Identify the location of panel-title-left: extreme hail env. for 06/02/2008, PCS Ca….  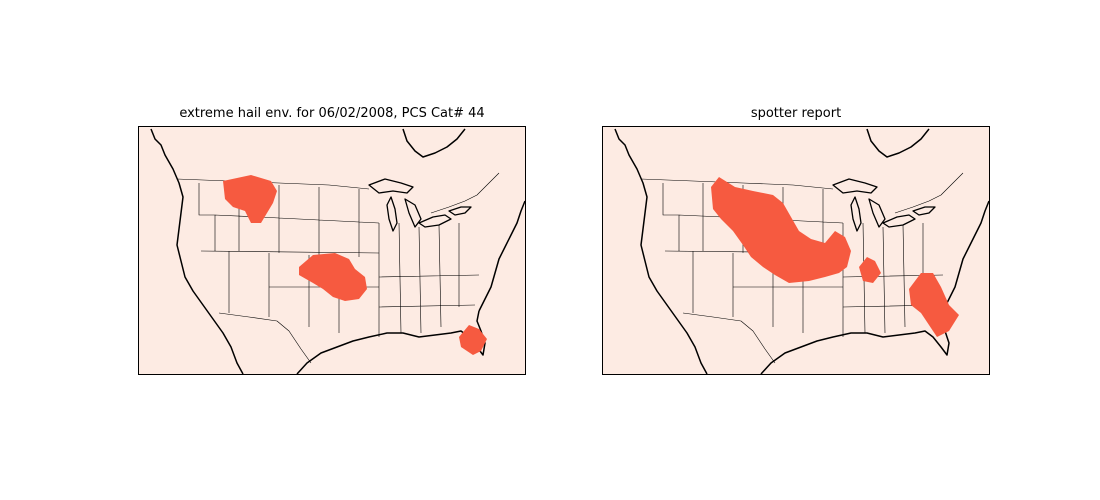
(332, 113).